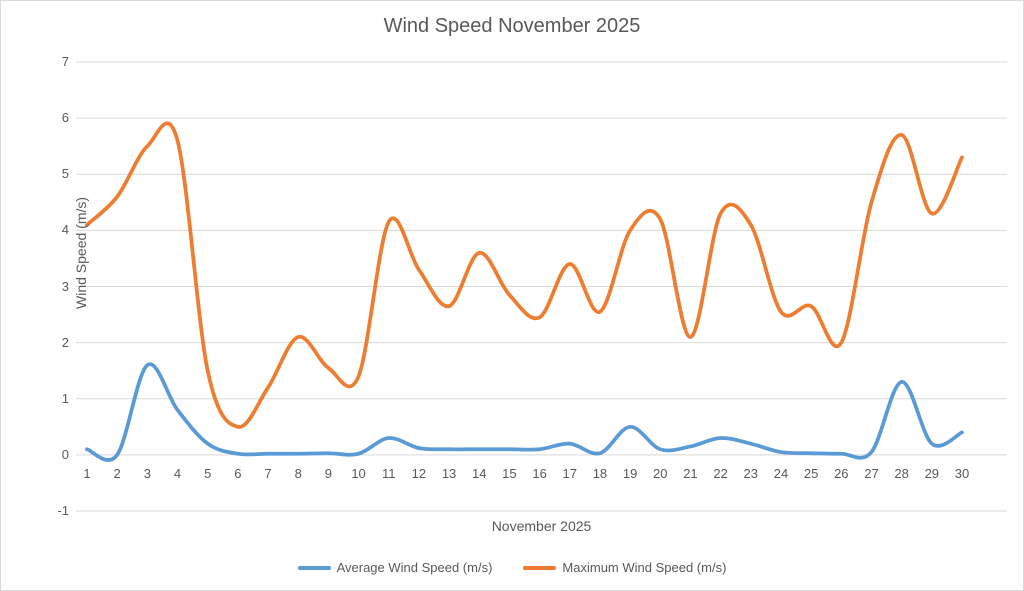  Describe the element at coordinates (81, 252) in the screenshot. I see `y-axis-title: Wind Speed (m/s)` at that location.